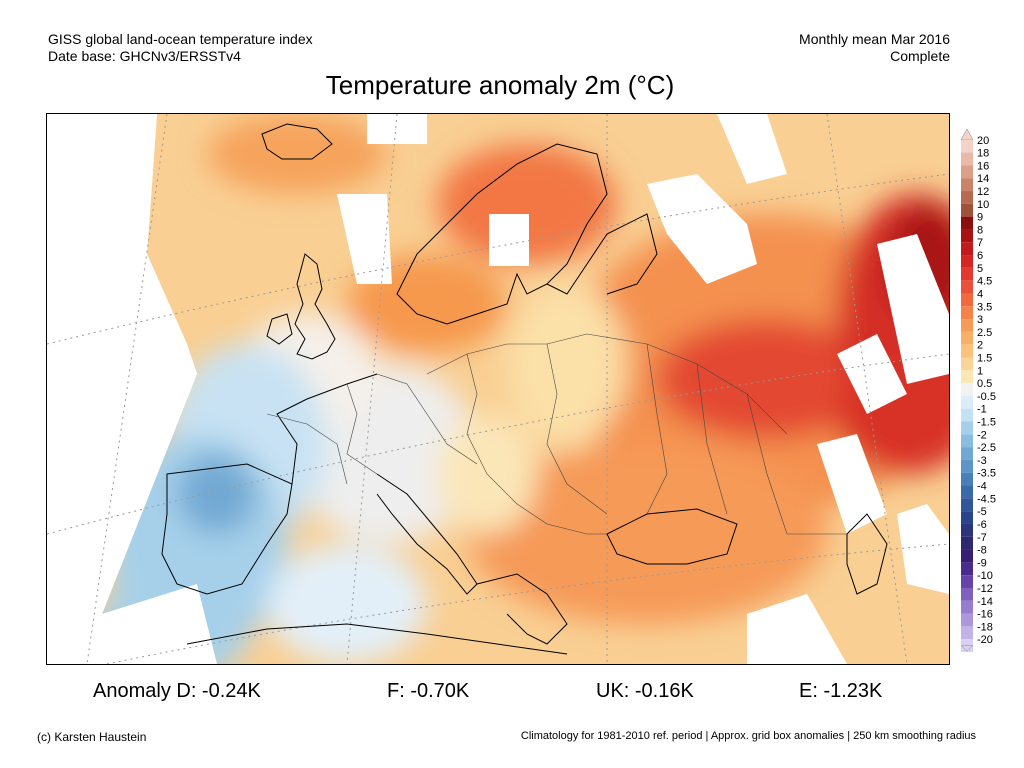 Image resolution: width=1024 pixels, height=768 pixels. Describe the element at coordinates (986, 397) in the screenshot. I see `legend-label: -0.5` at that location.